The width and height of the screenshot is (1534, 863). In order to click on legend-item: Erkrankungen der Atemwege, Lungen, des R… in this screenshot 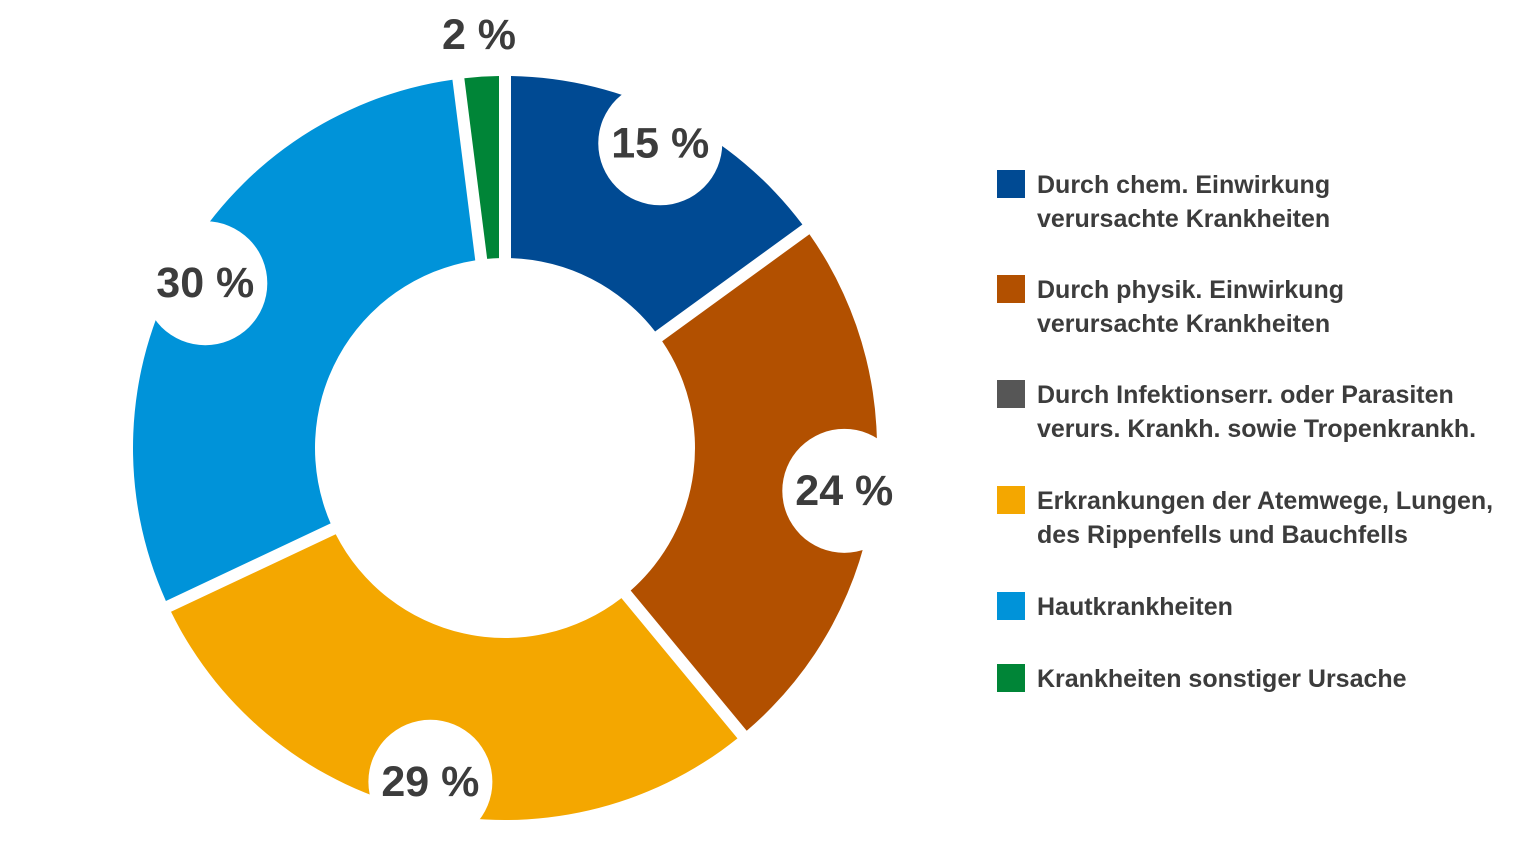, I will do `click(1245, 518)`.